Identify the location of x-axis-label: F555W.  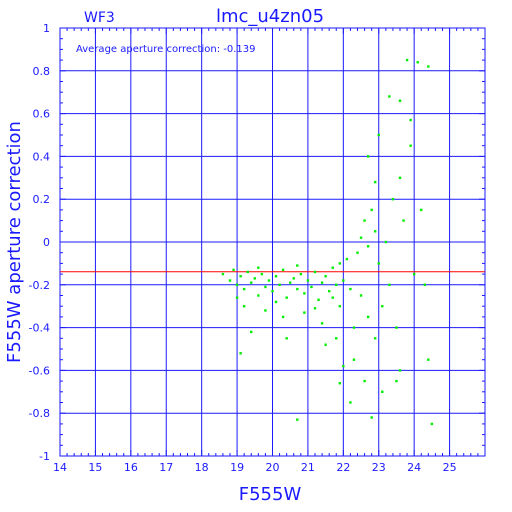
(270, 494).